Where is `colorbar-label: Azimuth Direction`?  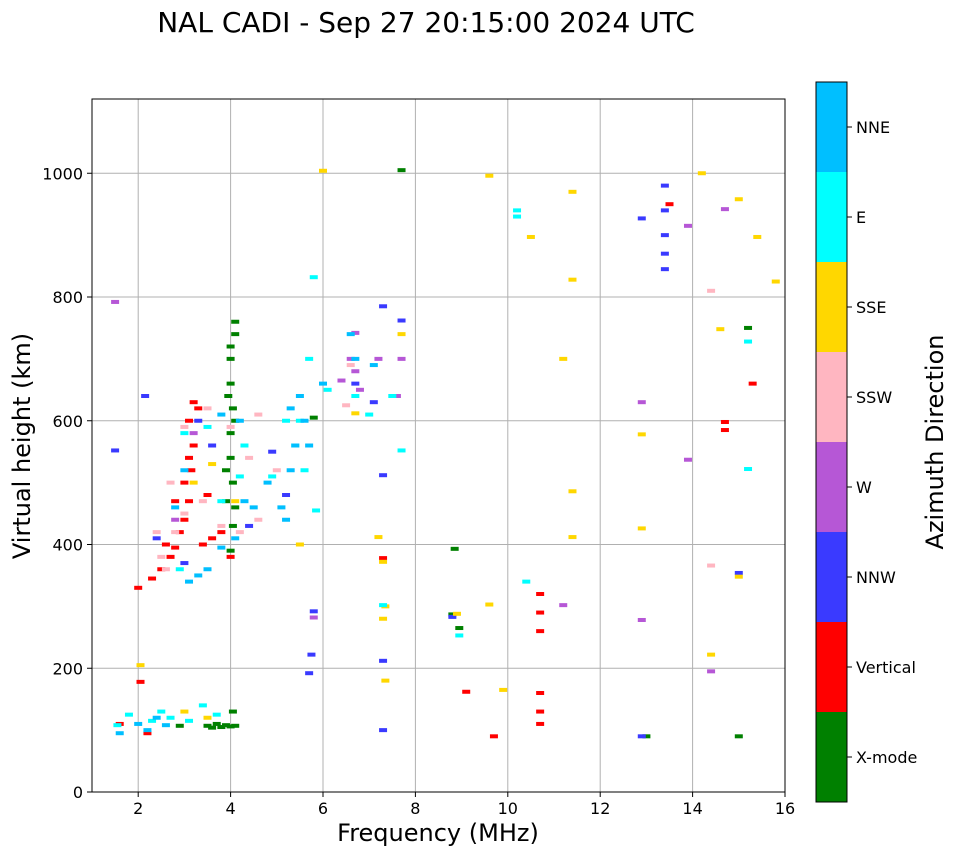 colorbar-label: Azimuth Direction is located at coordinates (935, 442).